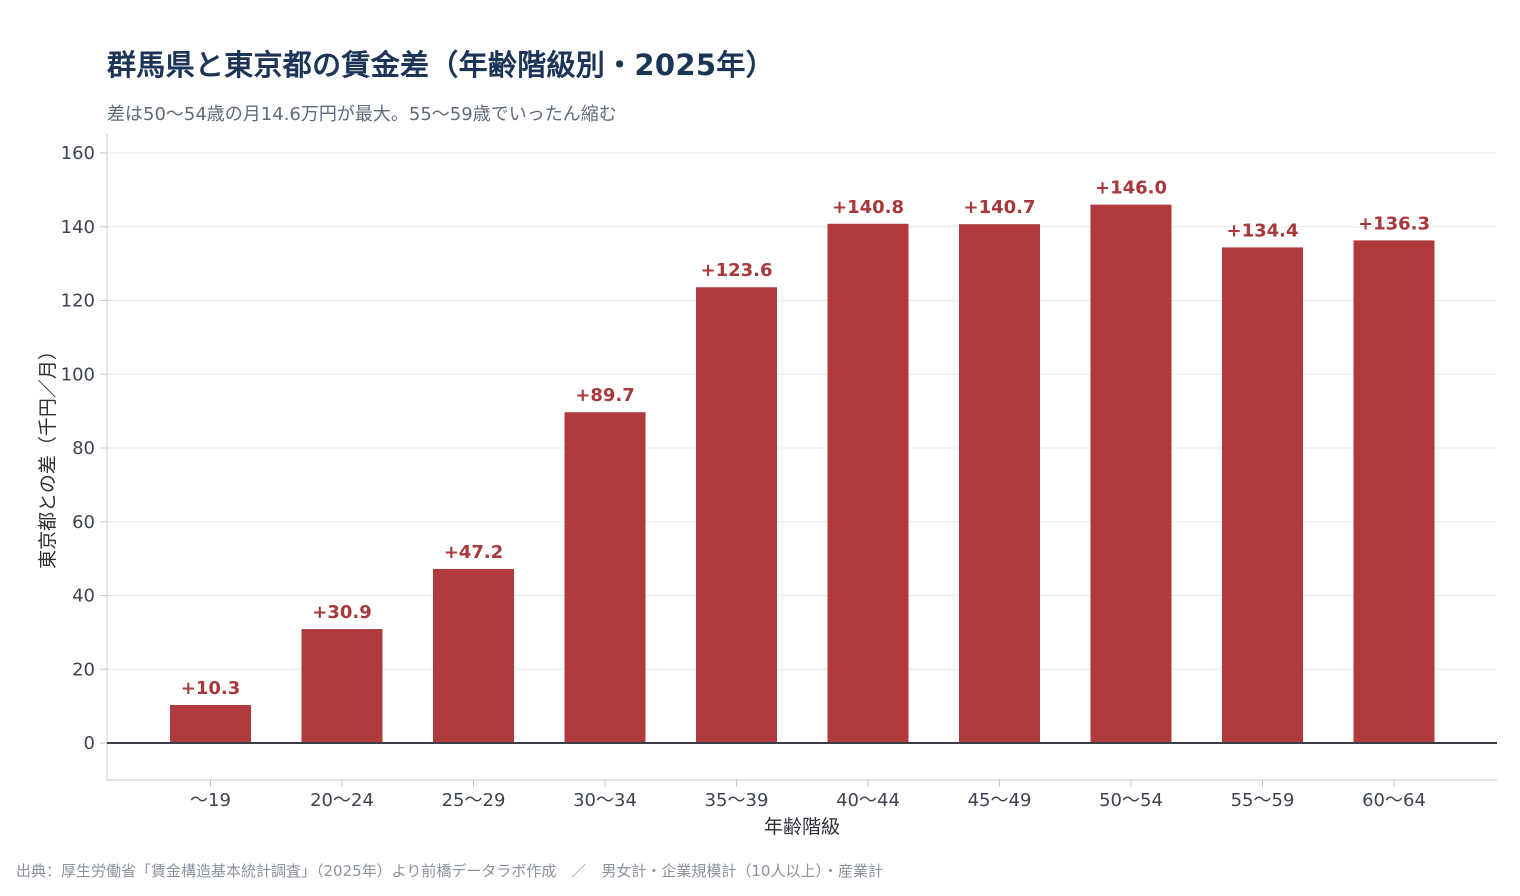  Describe the element at coordinates (474, 552) in the screenshot. I see `data-label: +47.2` at that location.